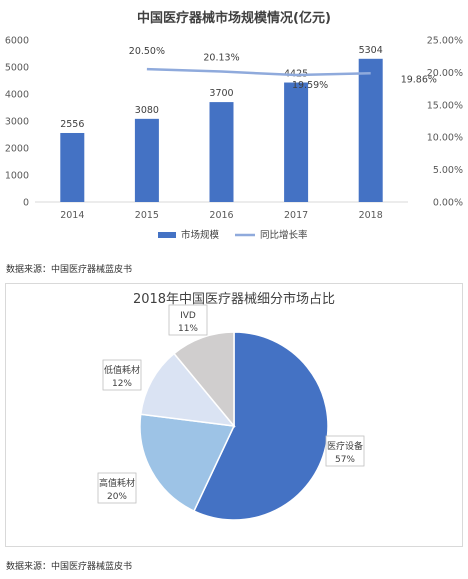 The image size is (468, 579). What do you see at coordinates (122, 384) in the screenshot?
I see `slice-label-pct: 12%` at bounding box center [122, 384].